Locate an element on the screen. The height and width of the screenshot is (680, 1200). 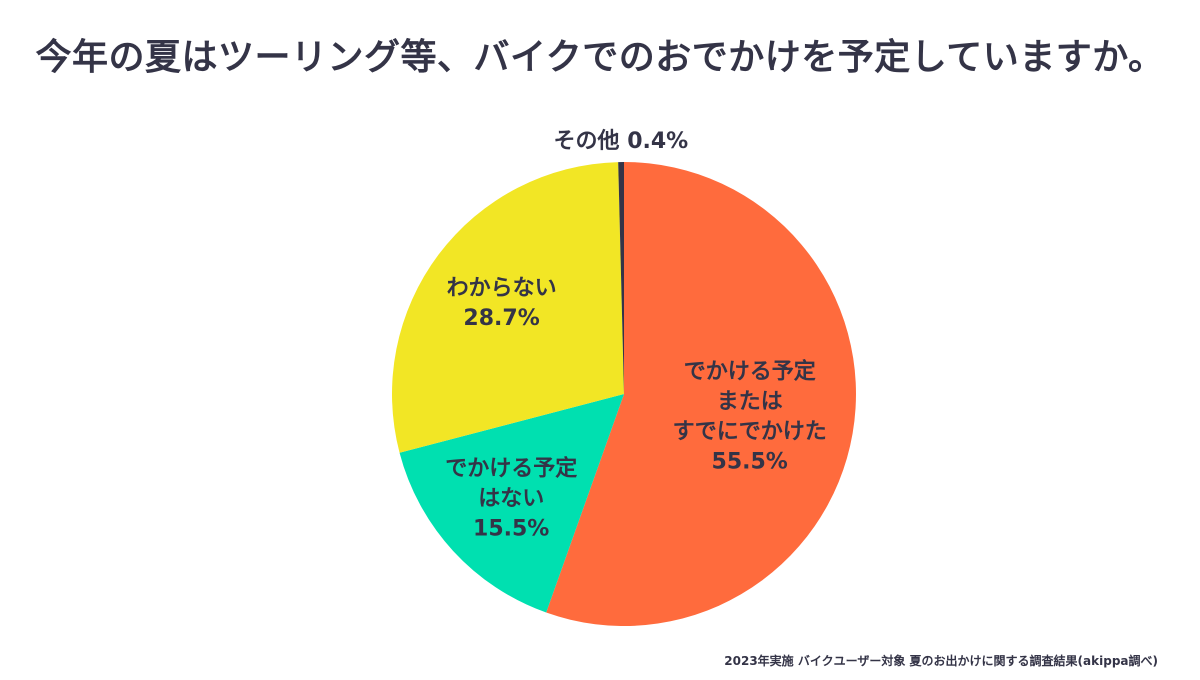
pie-label-0: でかける予定またはすでにでかけた 55.5% is located at coordinates (750, 417).